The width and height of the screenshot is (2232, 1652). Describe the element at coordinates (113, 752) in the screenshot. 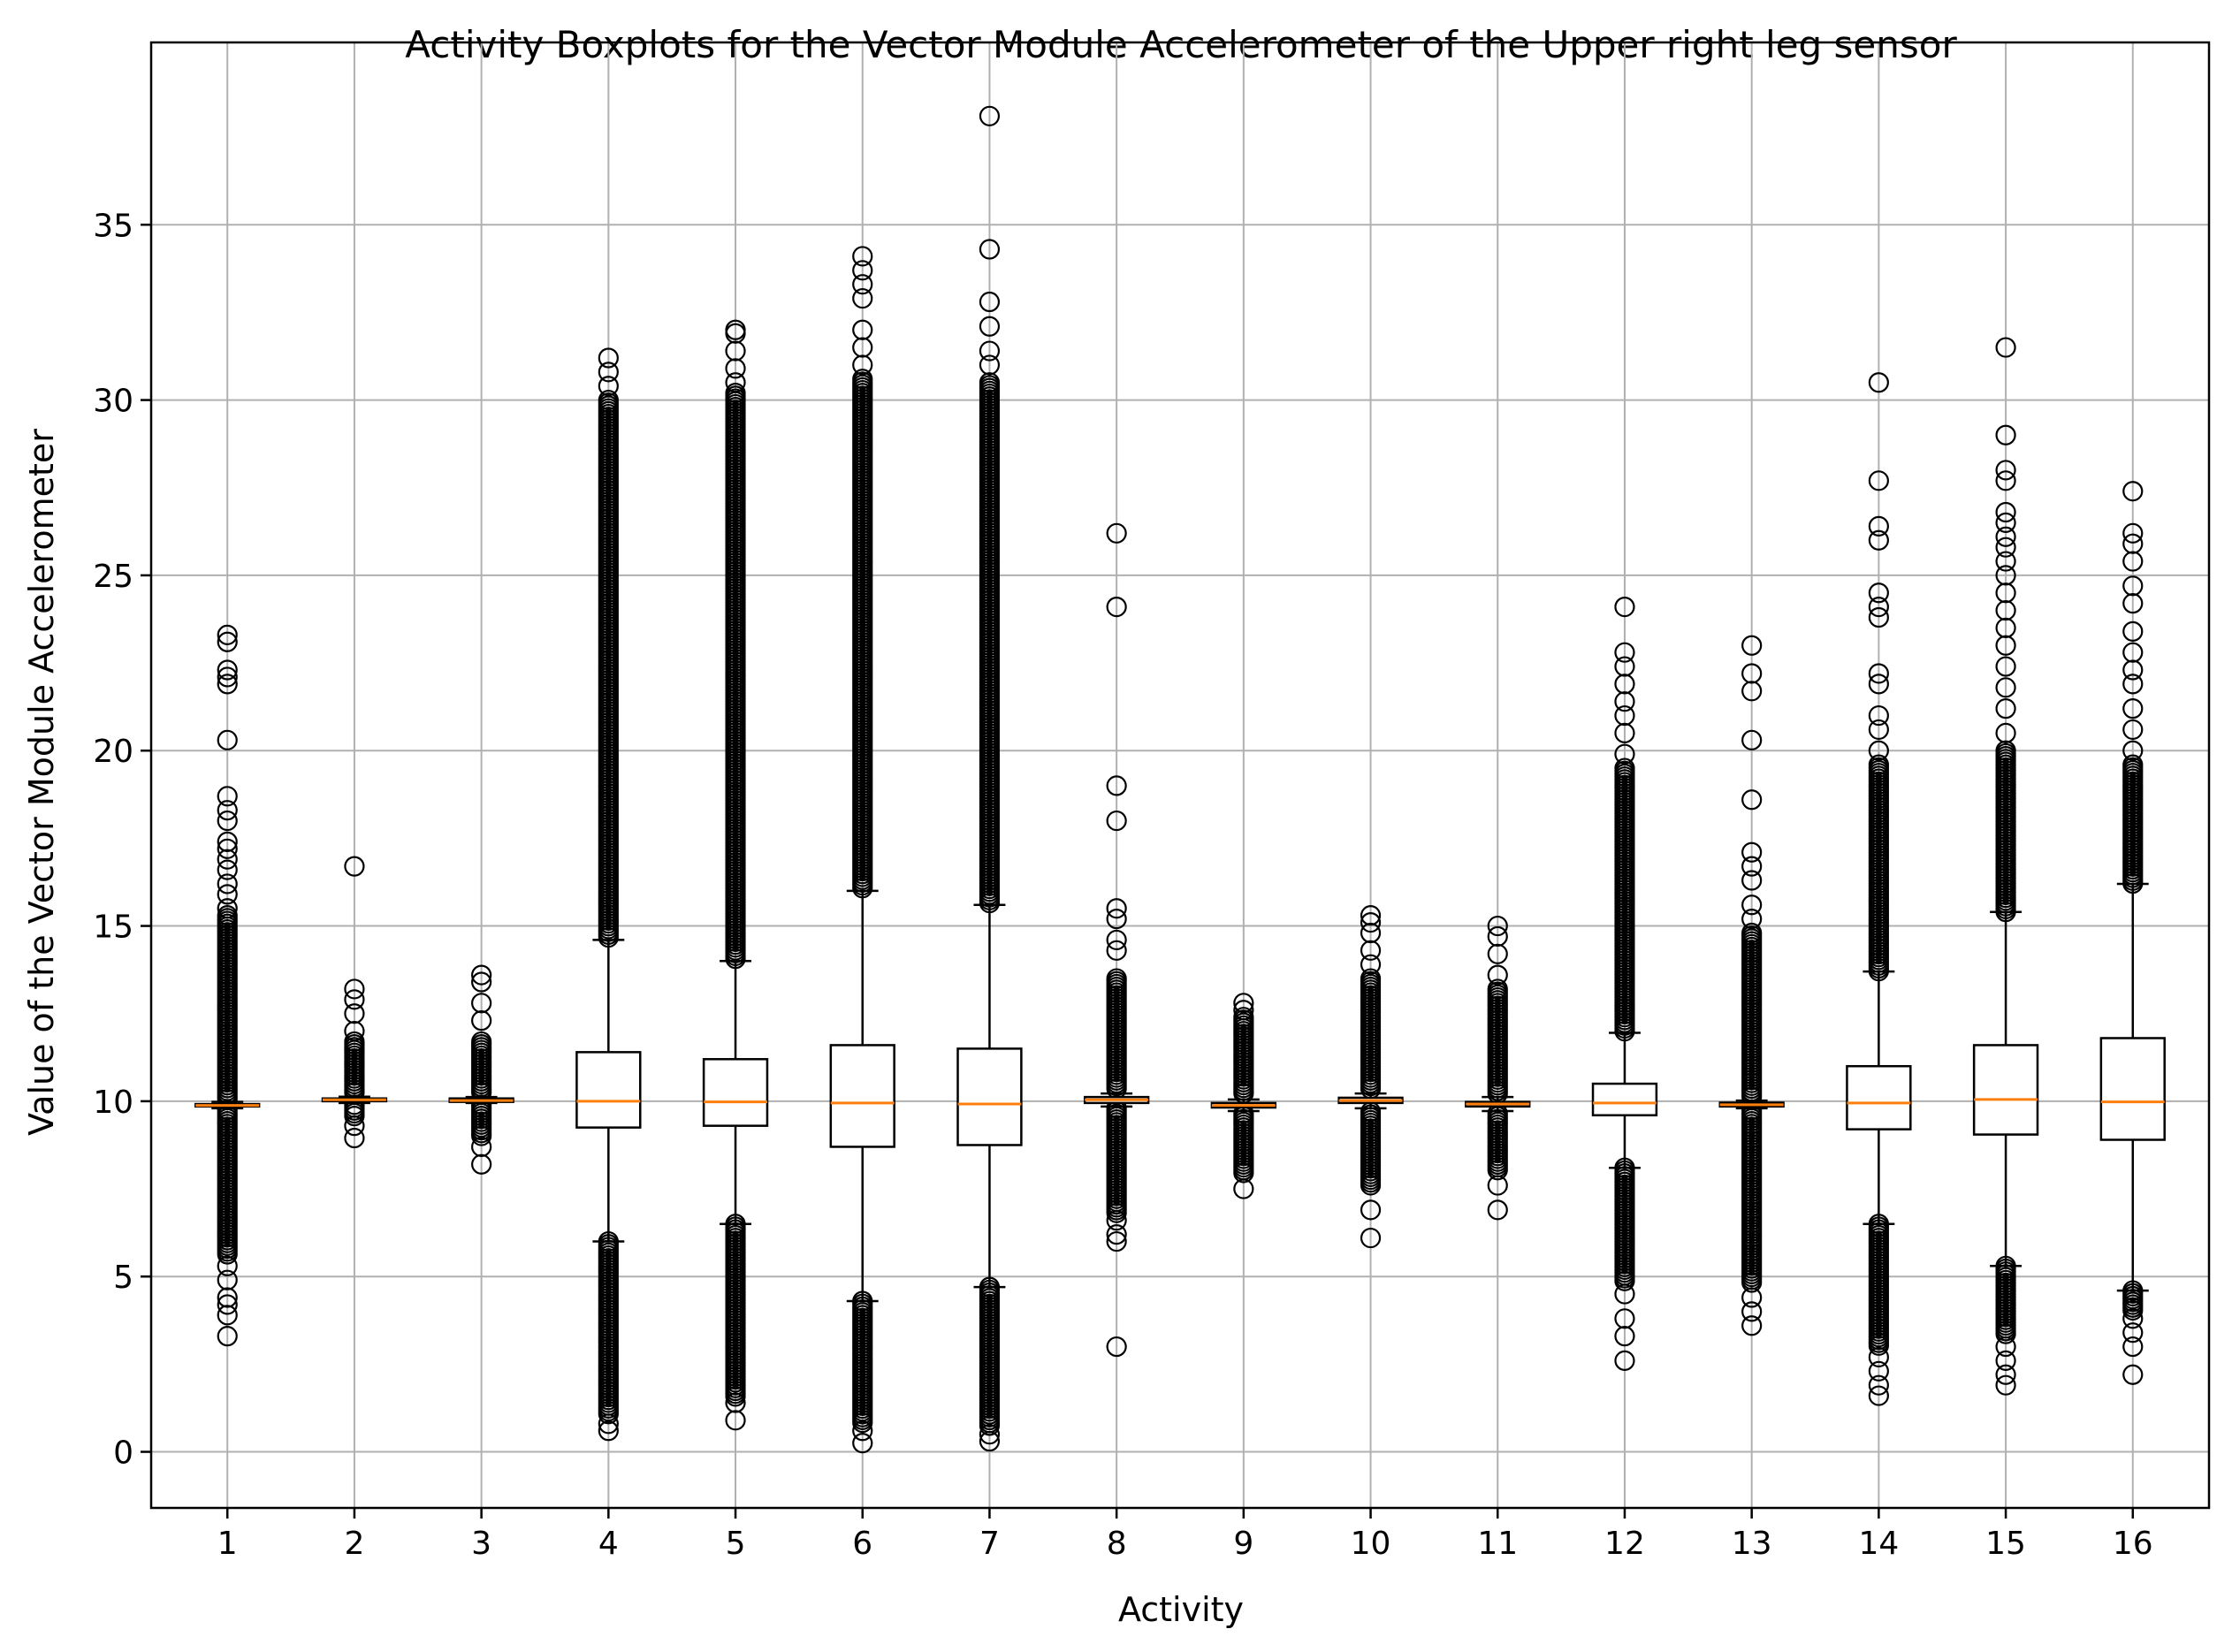

I see `y-tick-label: 20` at that location.